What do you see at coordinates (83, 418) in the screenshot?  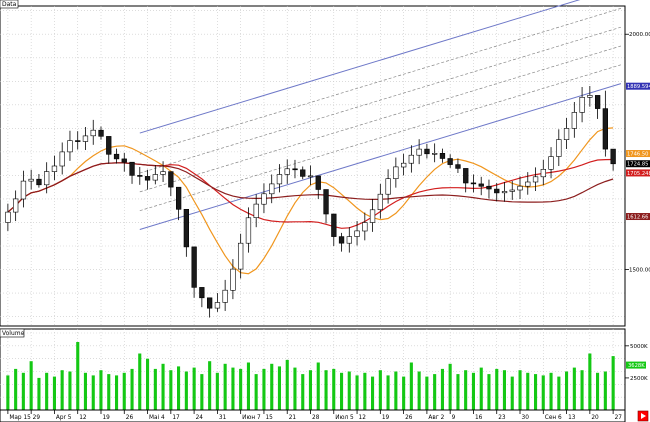 I see `time-axis-tick-label: 12` at bounding box center [83, 418].